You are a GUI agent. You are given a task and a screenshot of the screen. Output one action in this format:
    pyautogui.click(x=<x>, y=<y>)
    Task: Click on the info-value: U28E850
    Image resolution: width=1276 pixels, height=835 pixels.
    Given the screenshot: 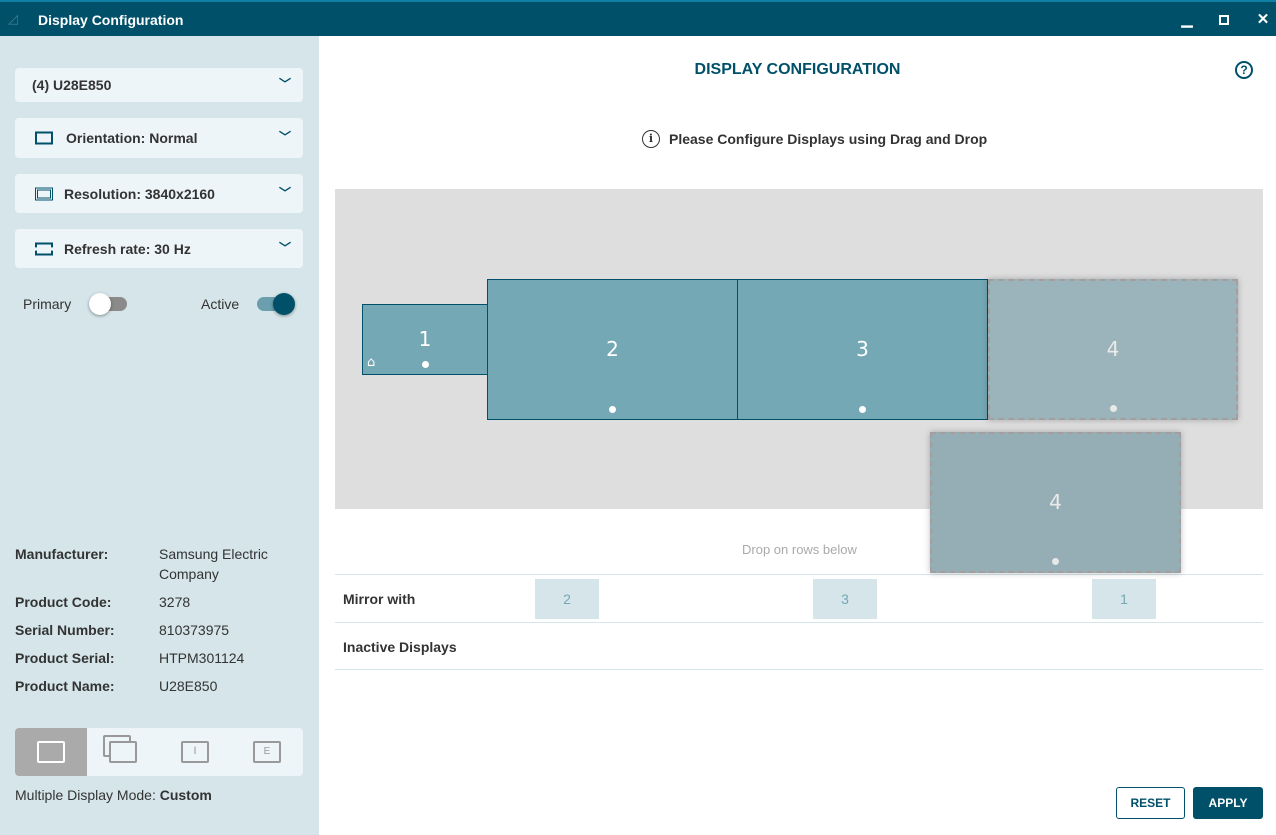 What is the action you would take?
    pyautogui.click(x=188, y=686)
    